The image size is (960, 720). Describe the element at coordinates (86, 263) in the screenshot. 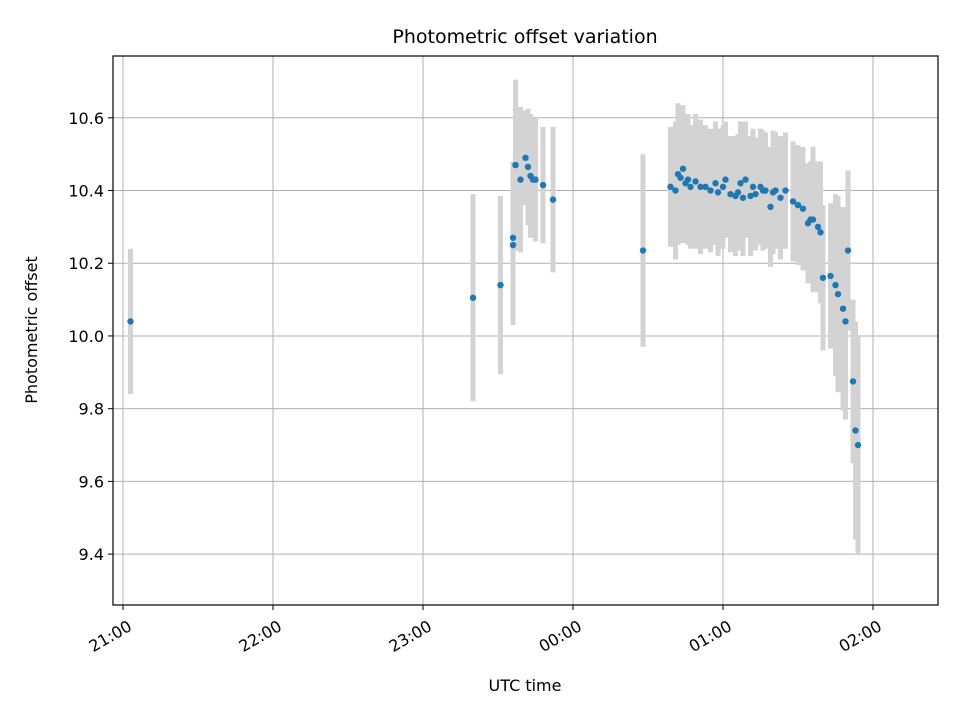

I see `y-tick-label: 10.2` at that location.